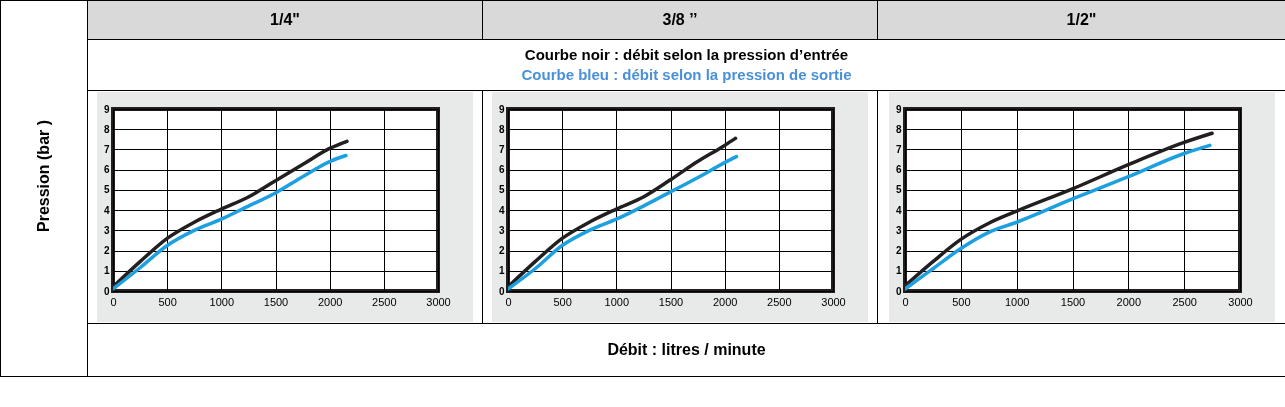  Describe the element at coordinates (1081, 20) in the screenshot. I see `chart-title: 1/2"` at that location.